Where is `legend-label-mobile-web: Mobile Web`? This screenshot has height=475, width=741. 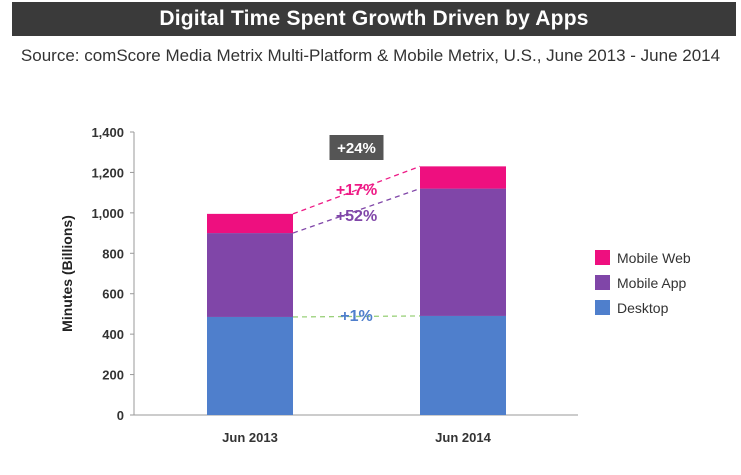
legend-label-mobile-web: Mobile Web is located at coordinates (654, 258).